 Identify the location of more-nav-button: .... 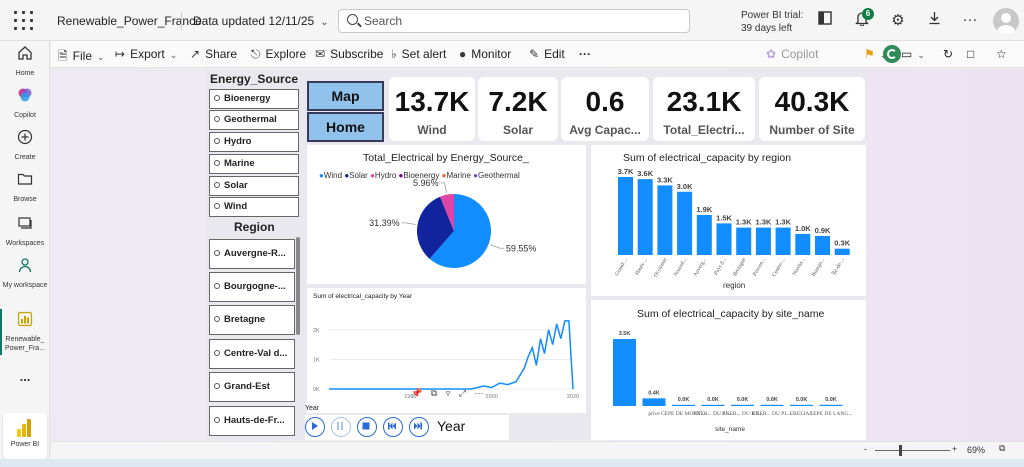
(25, 376).